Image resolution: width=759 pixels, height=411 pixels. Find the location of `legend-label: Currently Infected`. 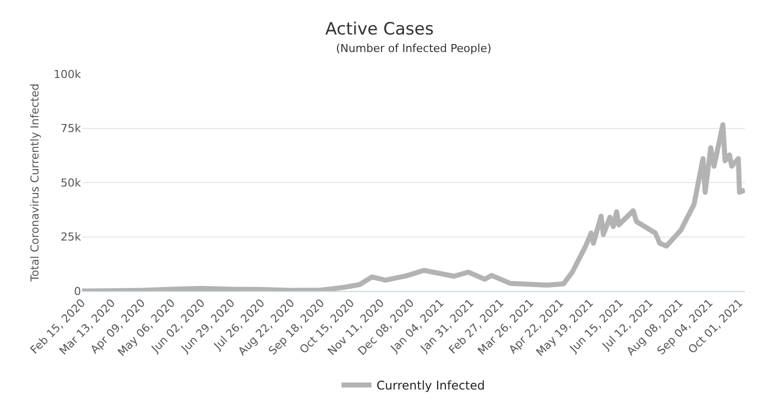

legend-label: Currently Infected is located at coordinates (430, 385).